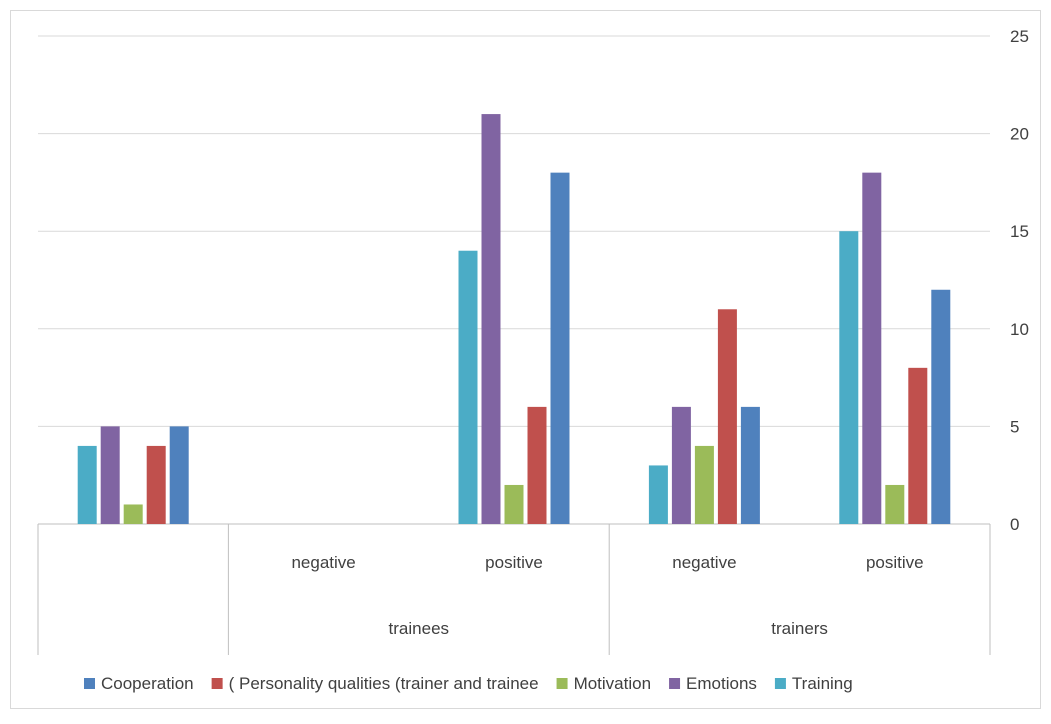  I want to click on legend-label: Training, so click(822, 683).